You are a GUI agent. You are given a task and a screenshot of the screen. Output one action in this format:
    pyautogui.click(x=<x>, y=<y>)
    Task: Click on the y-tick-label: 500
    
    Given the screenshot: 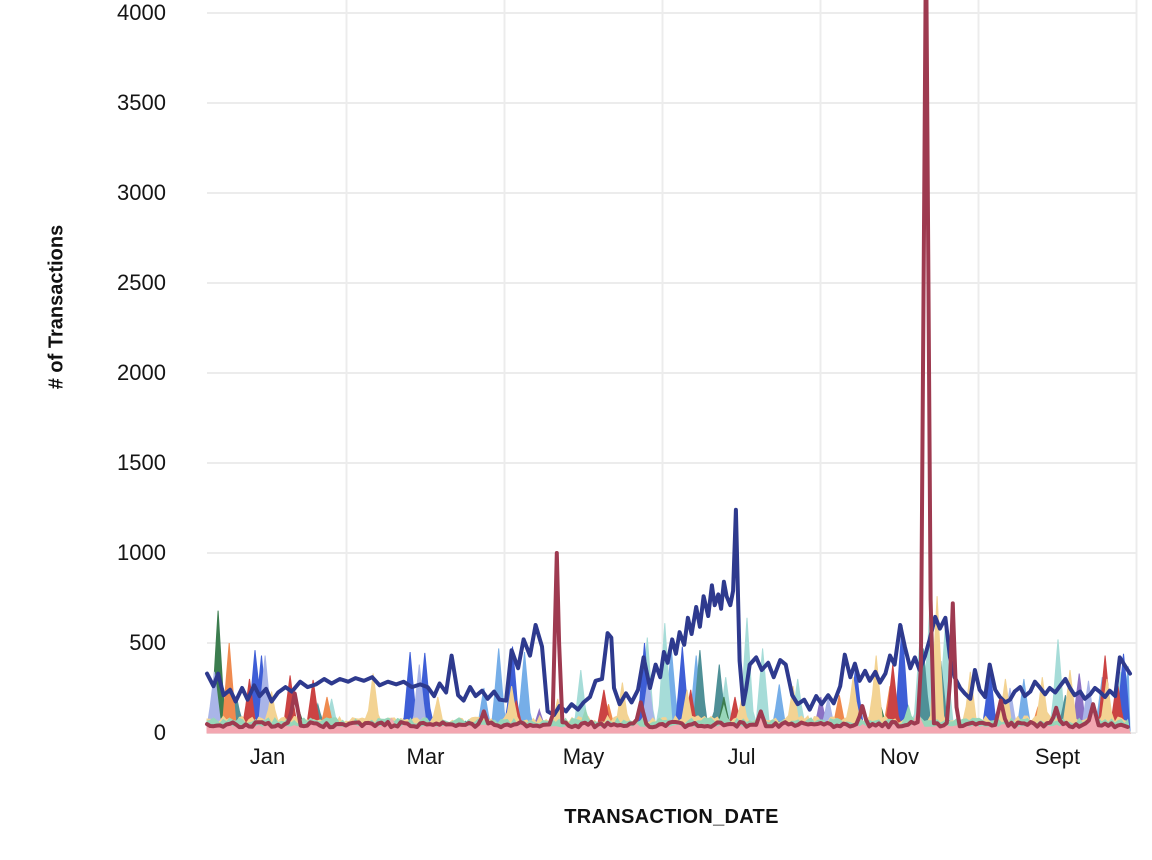 What is the action you would take?
    pyautogui.click(x=147, y=642)
    